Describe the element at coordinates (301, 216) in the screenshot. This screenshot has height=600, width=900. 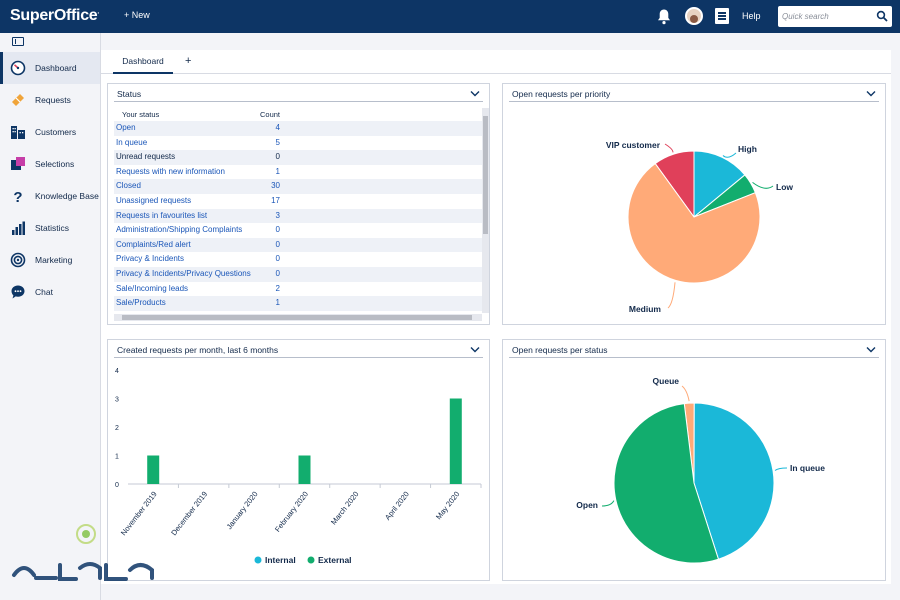
I see `table-row: Requests in favourites list 3` at that location.